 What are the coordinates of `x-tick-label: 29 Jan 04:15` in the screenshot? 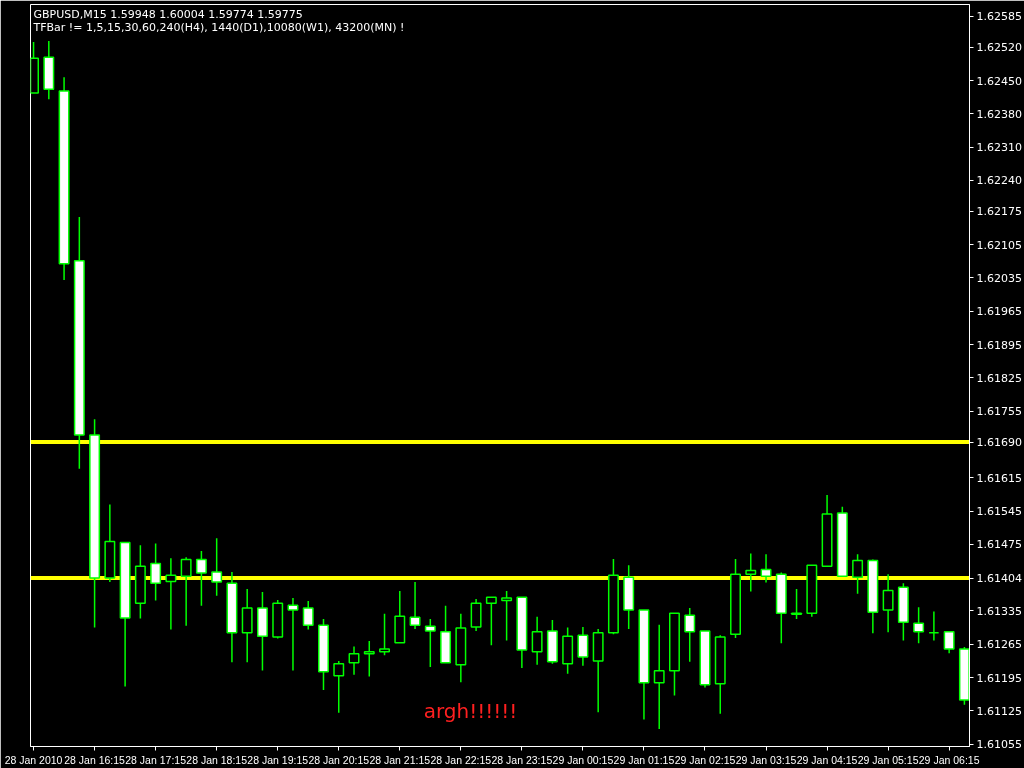 It's located at (827, 759).